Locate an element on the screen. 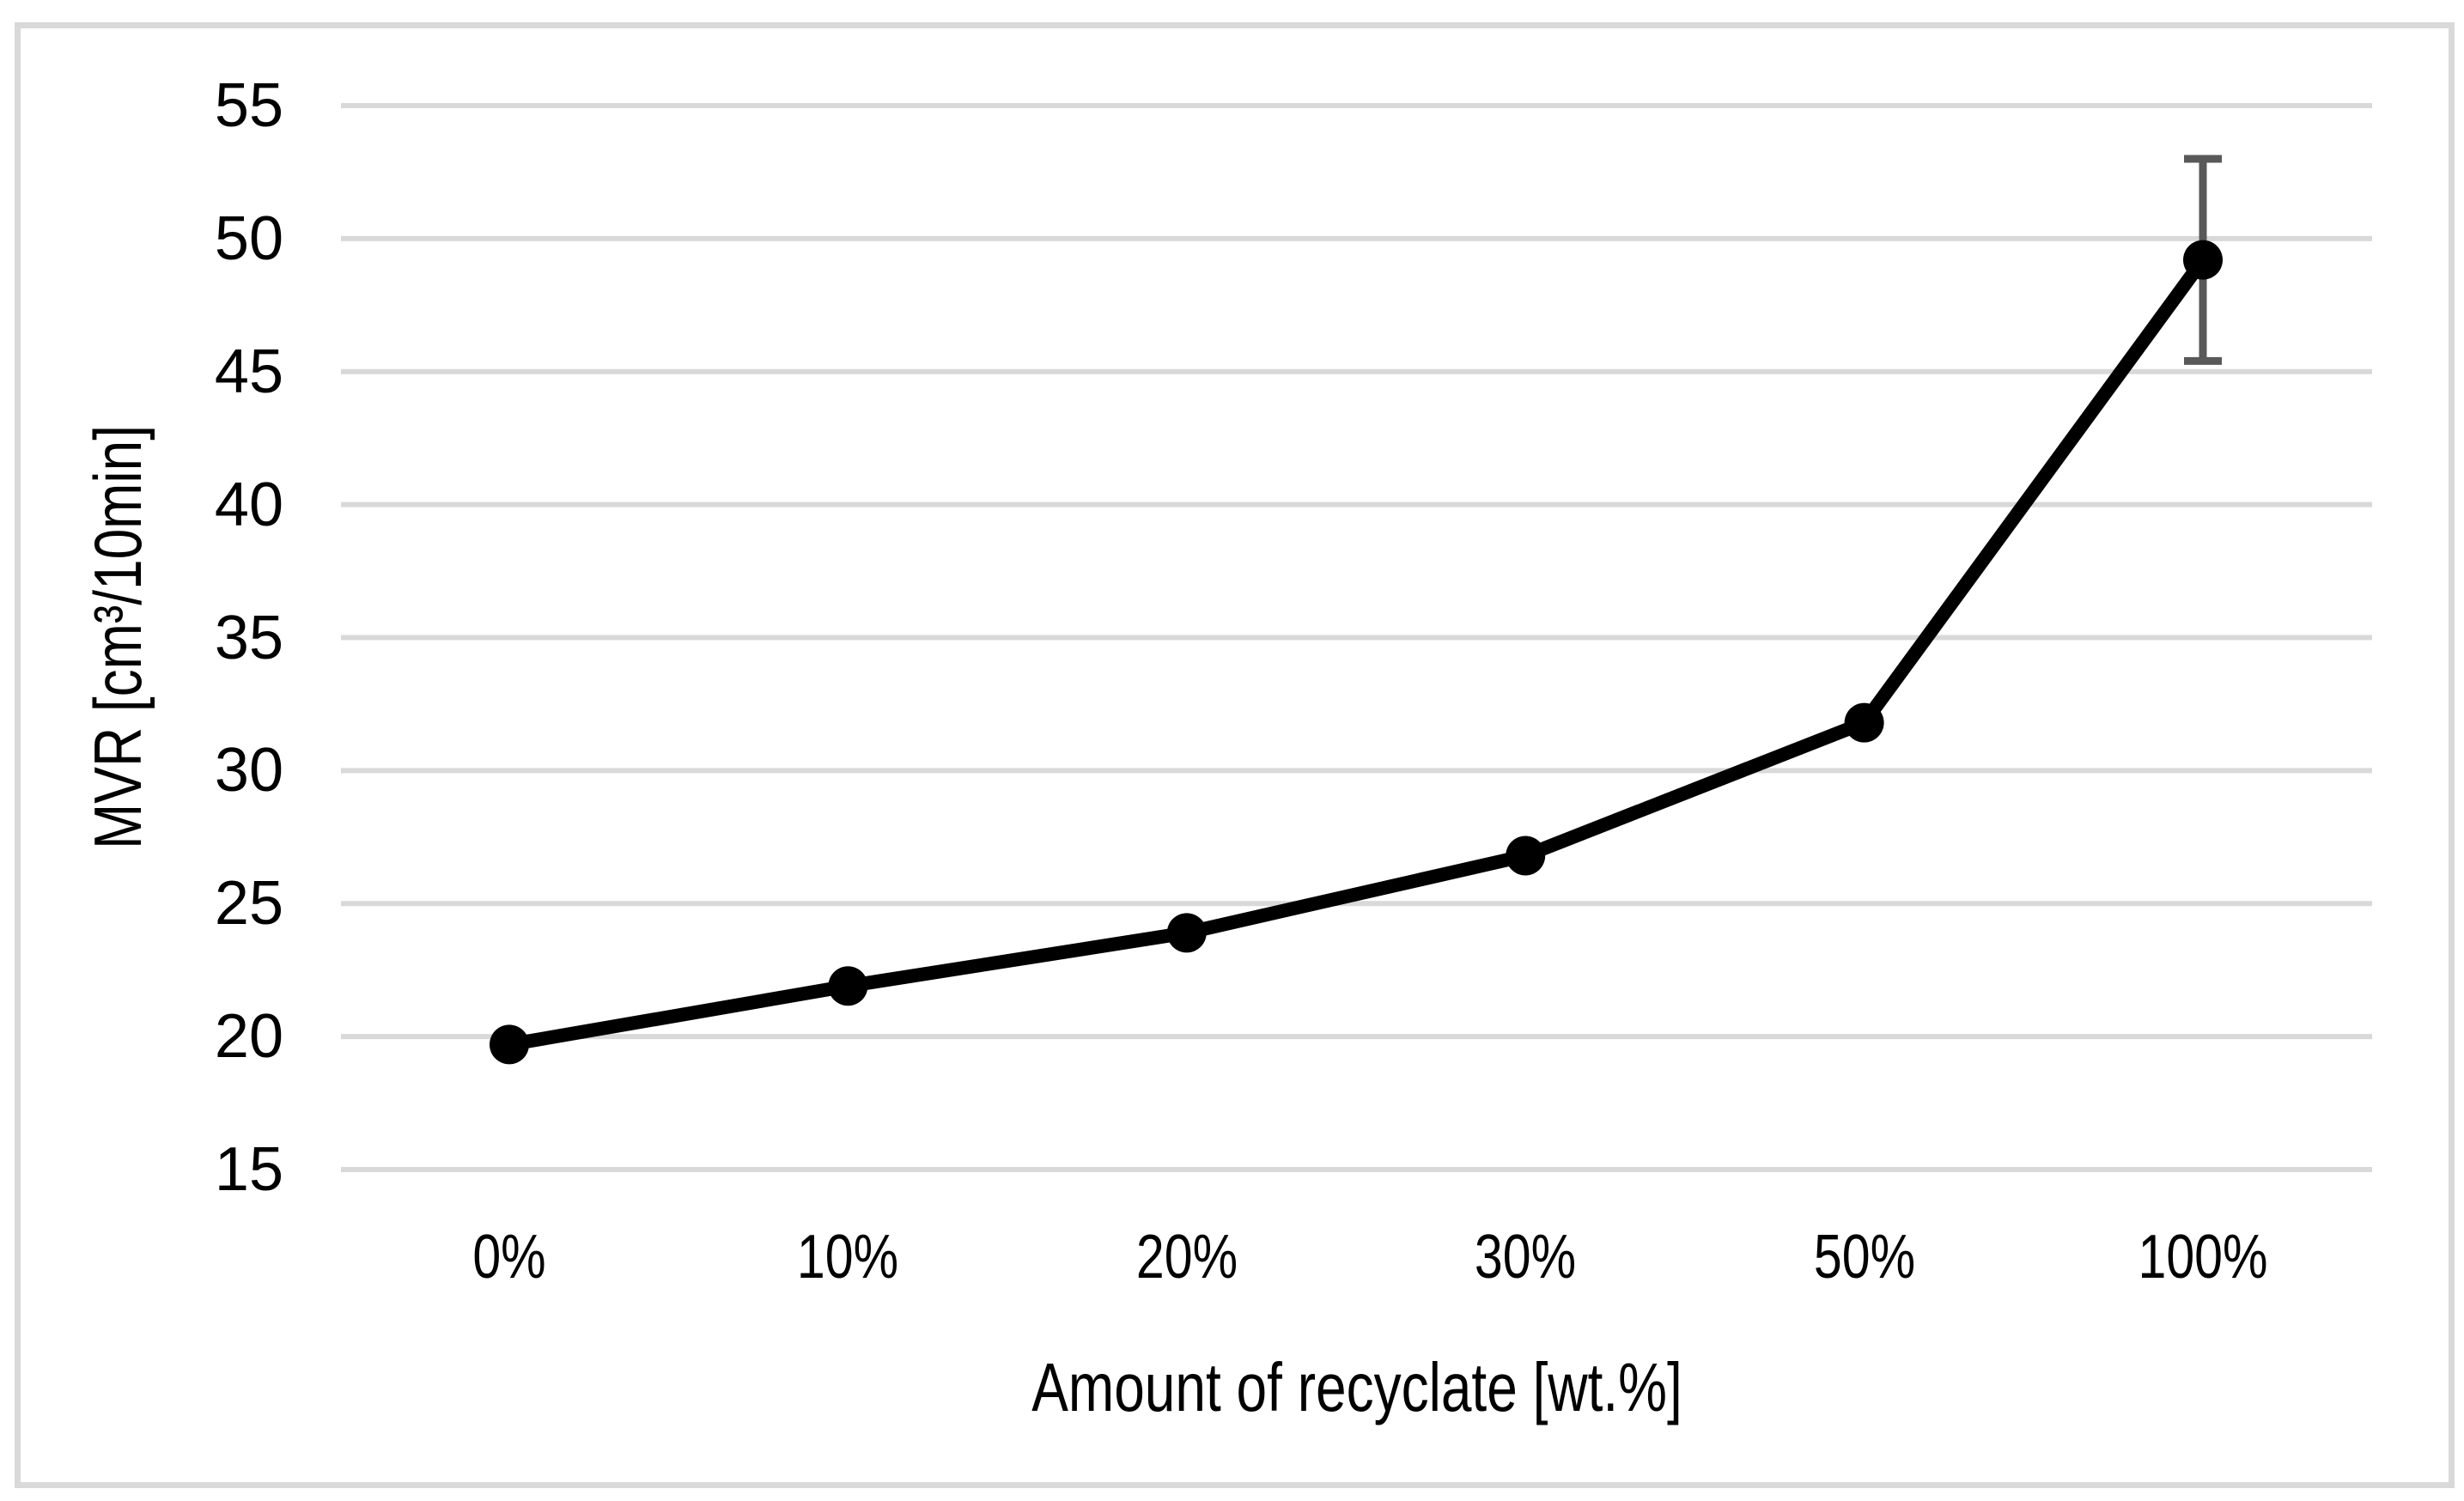 The height and width of the screenshot is (1501, 2464). x-tick-label-0%: 0% is located at coordinates (509, 1257).